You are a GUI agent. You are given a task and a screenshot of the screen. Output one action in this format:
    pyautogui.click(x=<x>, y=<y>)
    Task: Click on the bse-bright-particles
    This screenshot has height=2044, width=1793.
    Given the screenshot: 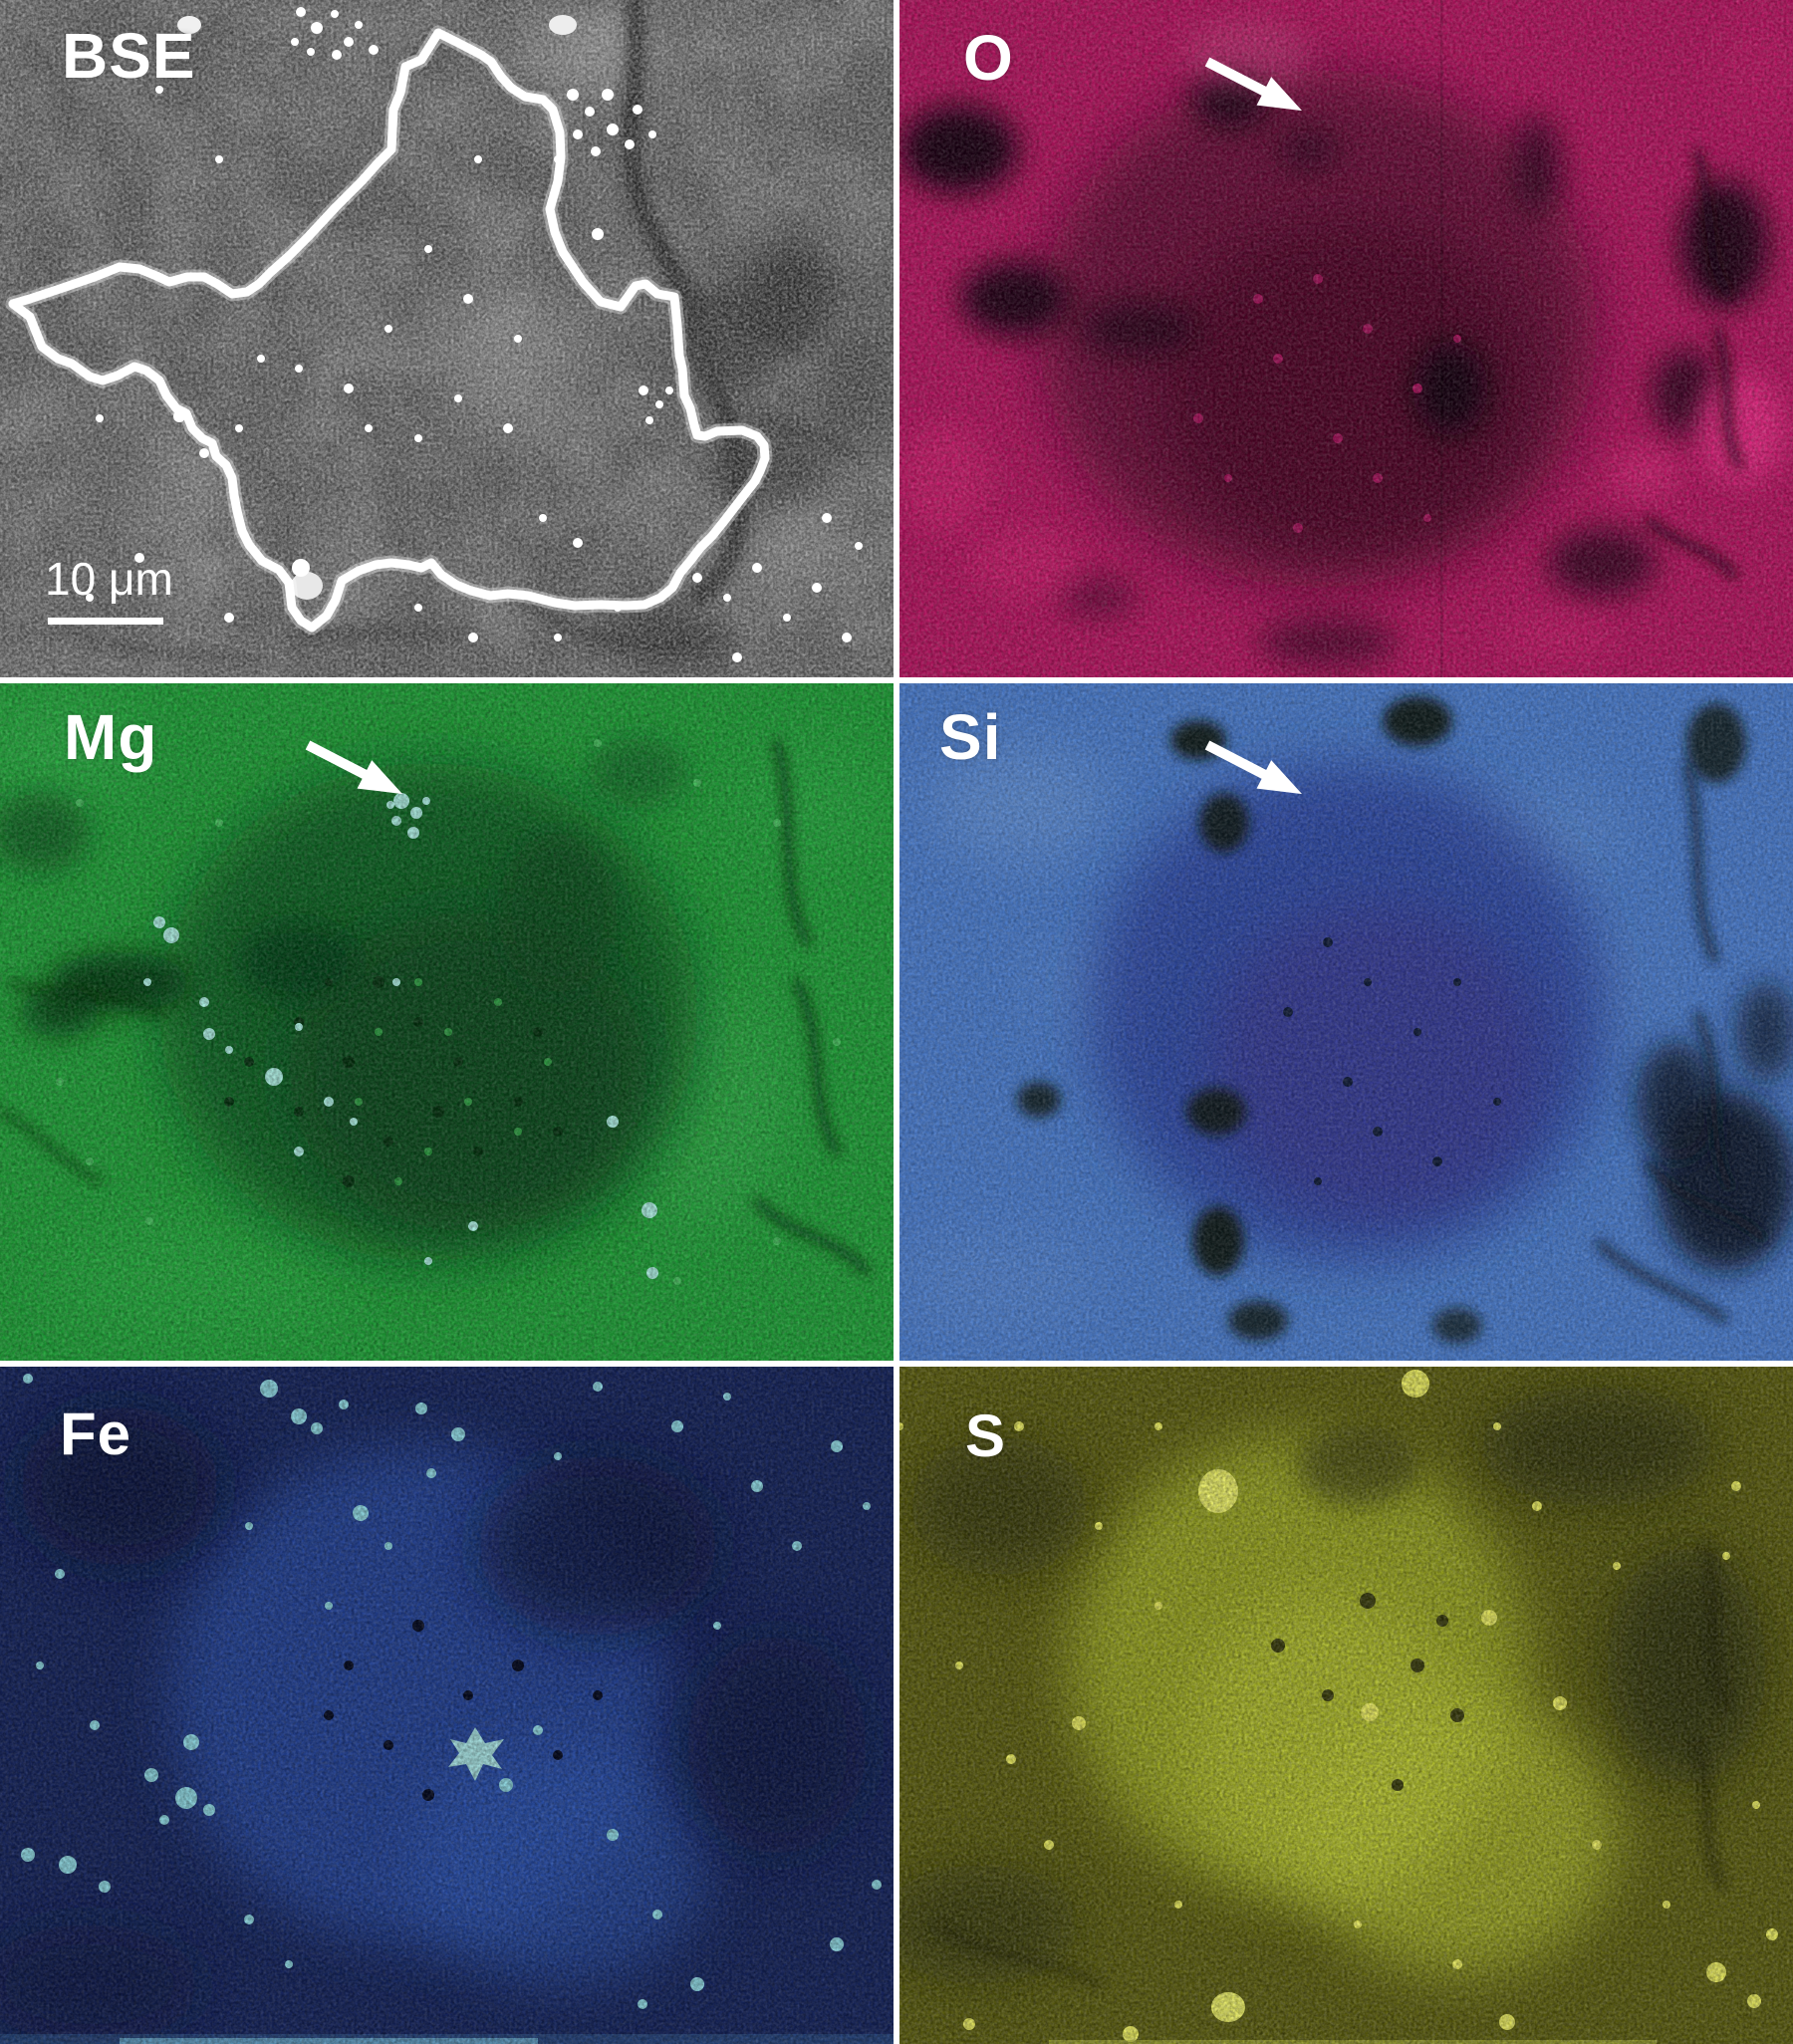 What is the action you would take?
    pyautogui.click(x=474, y=335)
    